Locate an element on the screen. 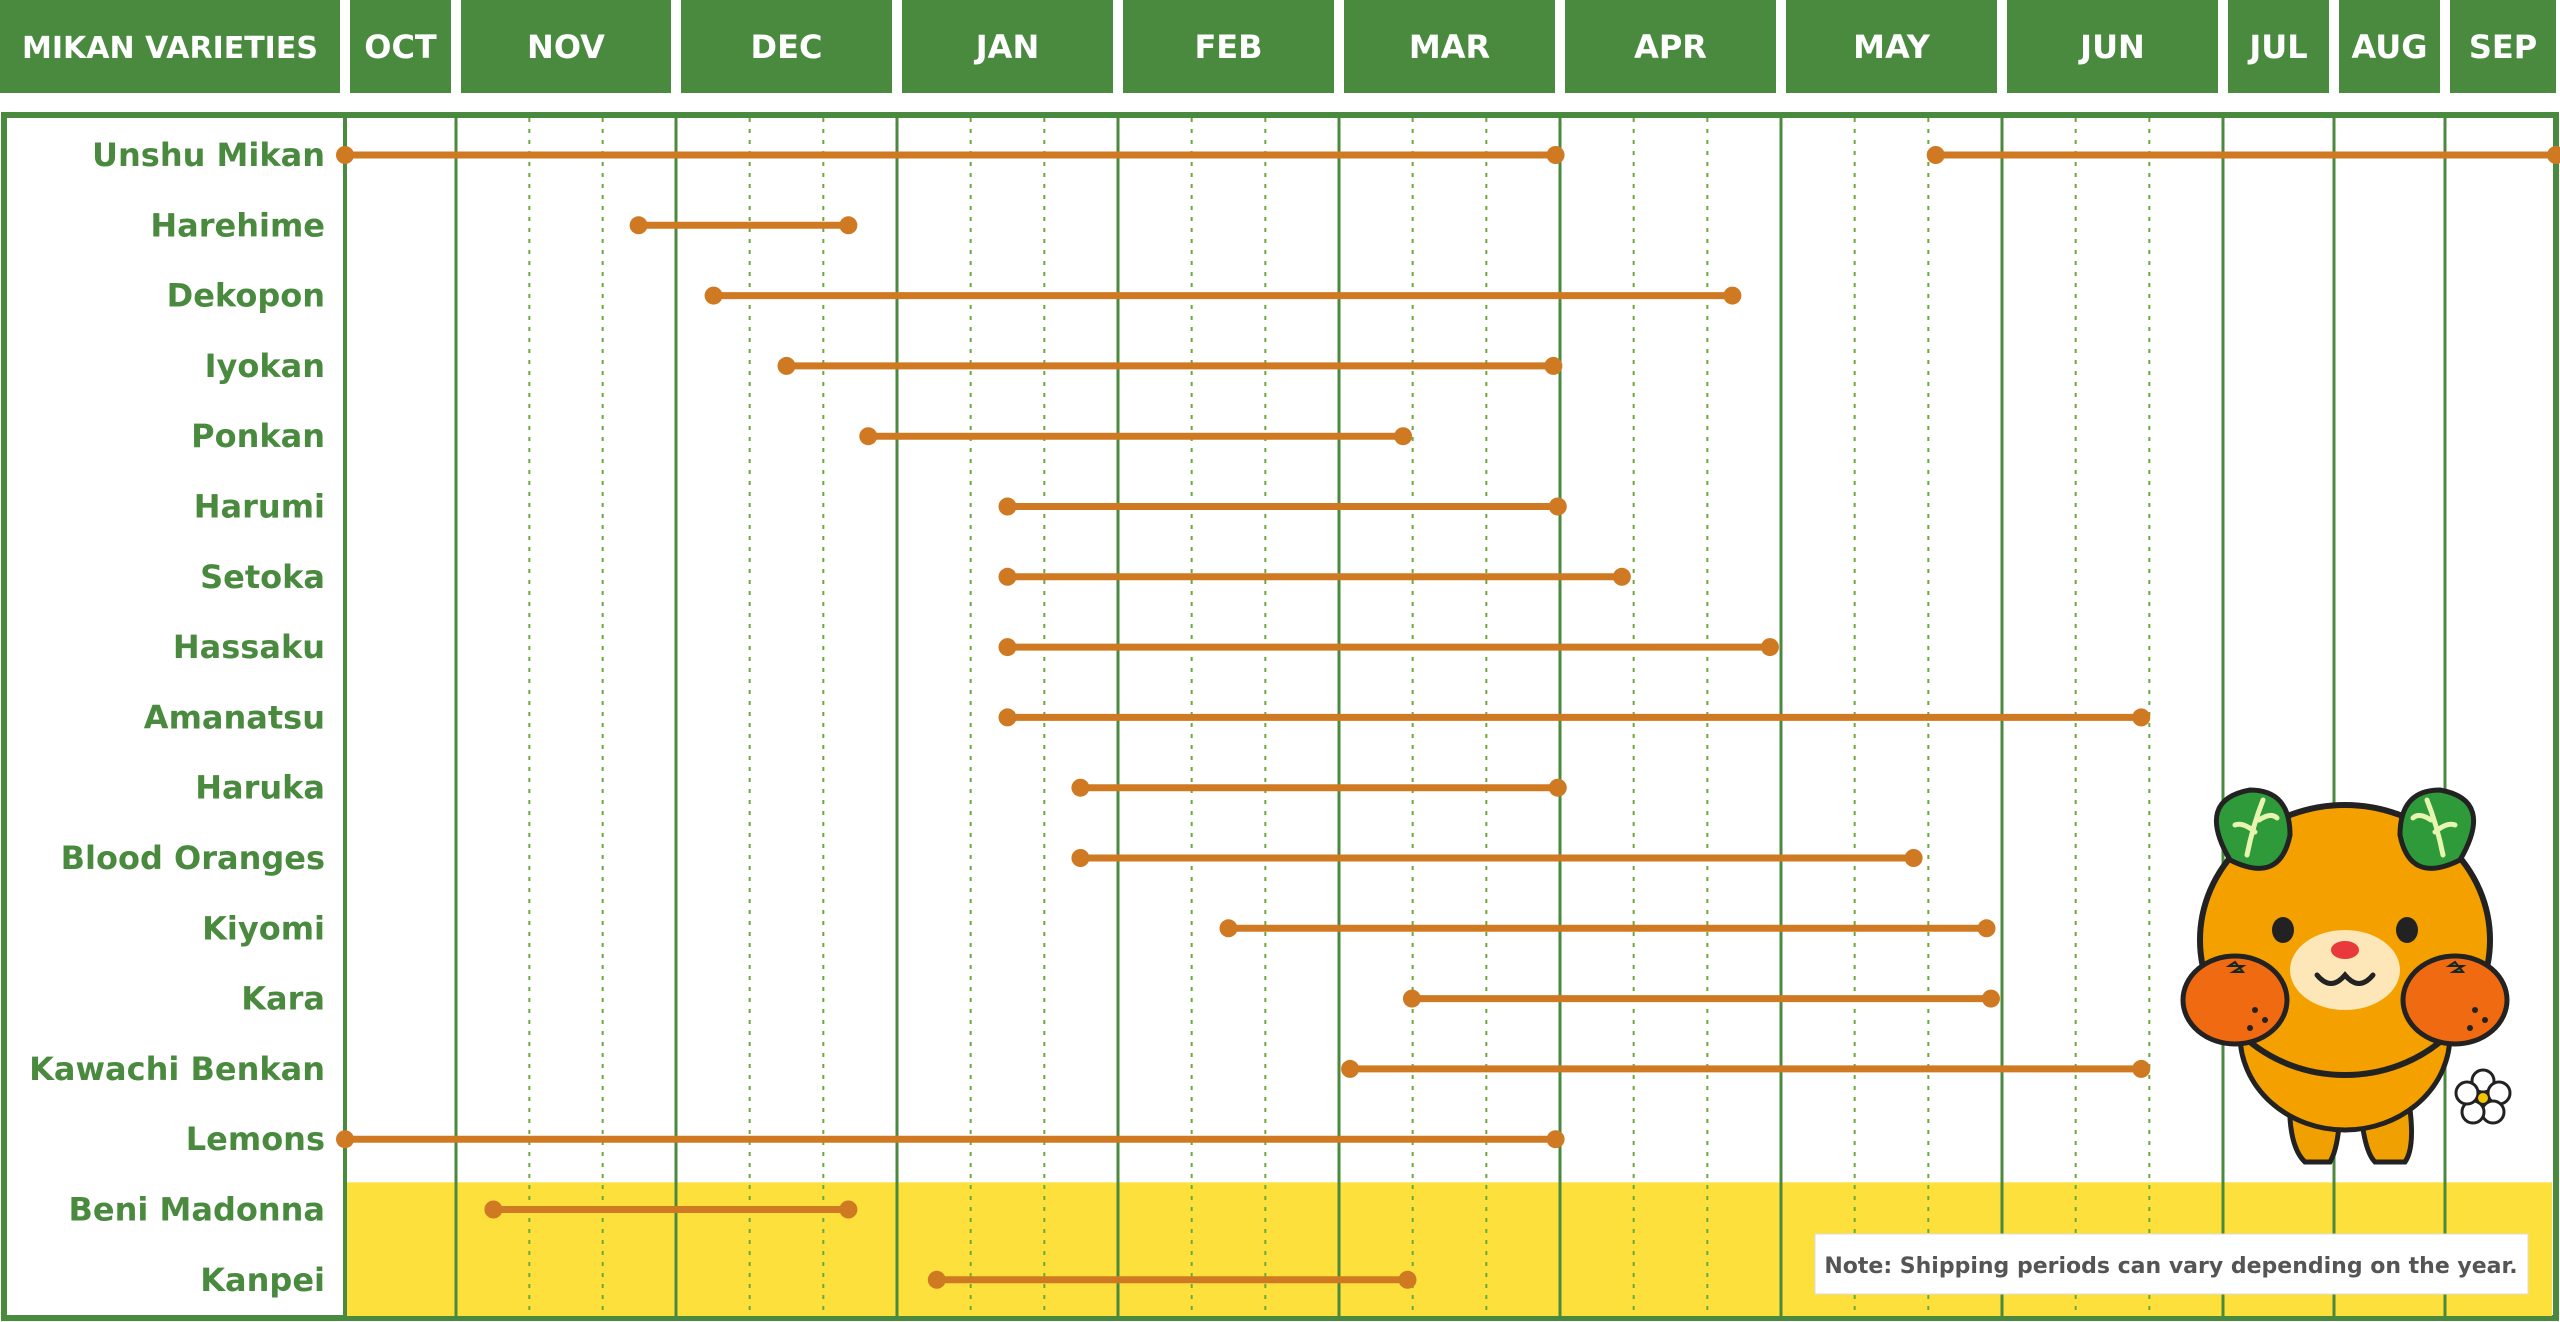  header-cell-jan is located at coordinates (1007, 46).